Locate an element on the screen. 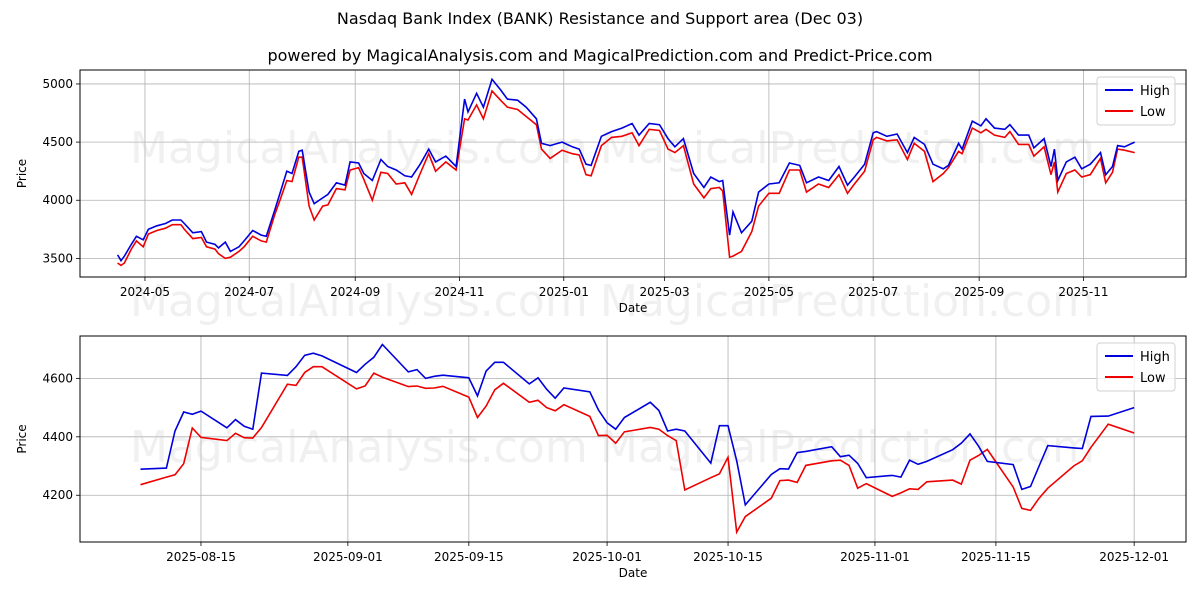 The image size is (1200, 600). x-tick-label: 2025-12-01 is located at coordinates (1134, 557).